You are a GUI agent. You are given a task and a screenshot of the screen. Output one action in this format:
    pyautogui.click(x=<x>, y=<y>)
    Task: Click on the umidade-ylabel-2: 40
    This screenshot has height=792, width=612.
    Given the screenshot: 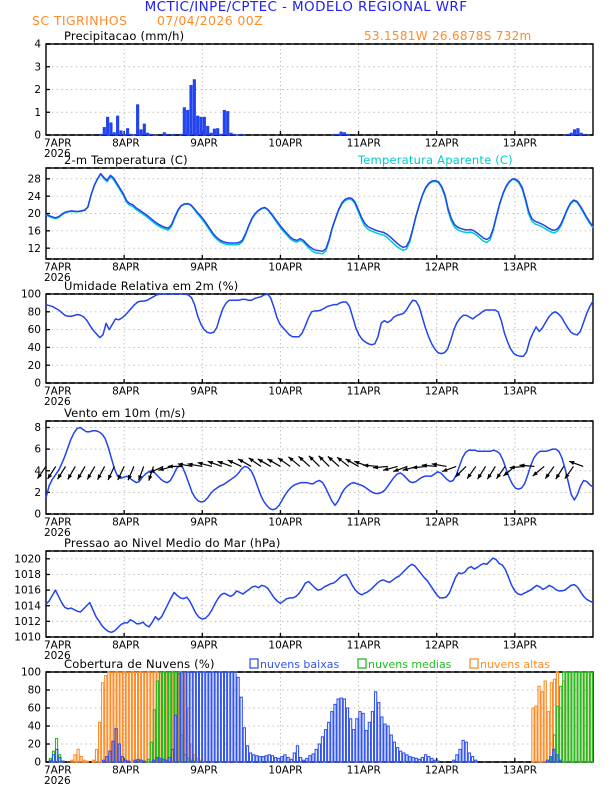 What is the action you would take?
    pyautogui.click(x=34, y=348)
    